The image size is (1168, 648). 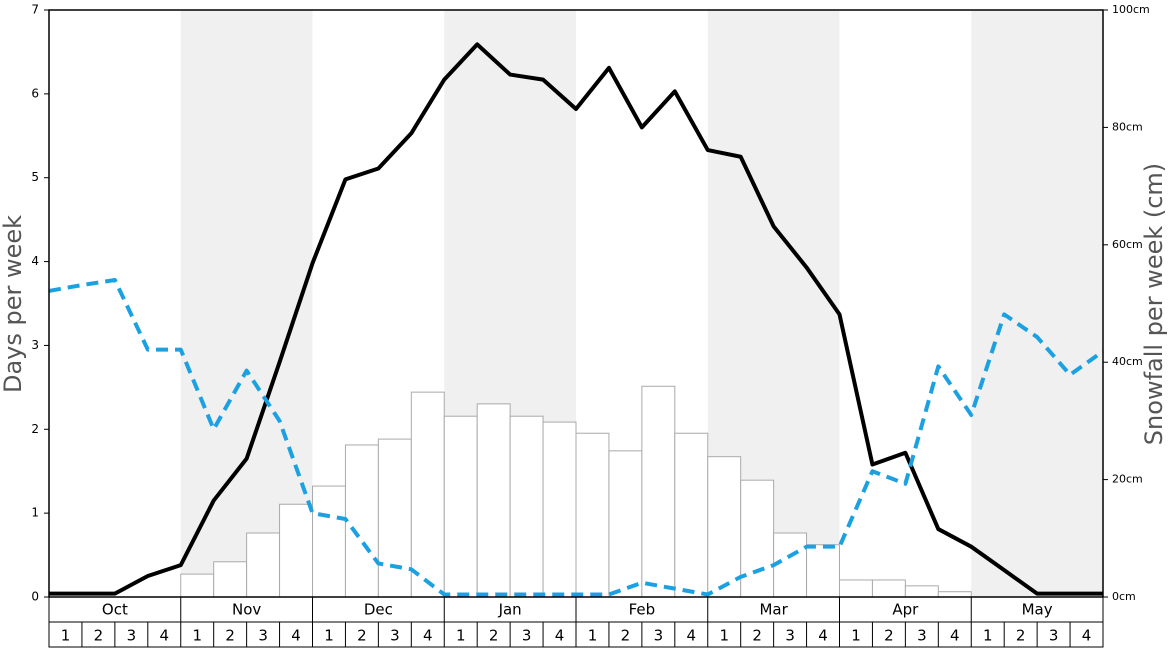 What do you see at coordinates (510, 610) in the screenshot?
I see `month-label: Jan` at bounding box center [510, 610].